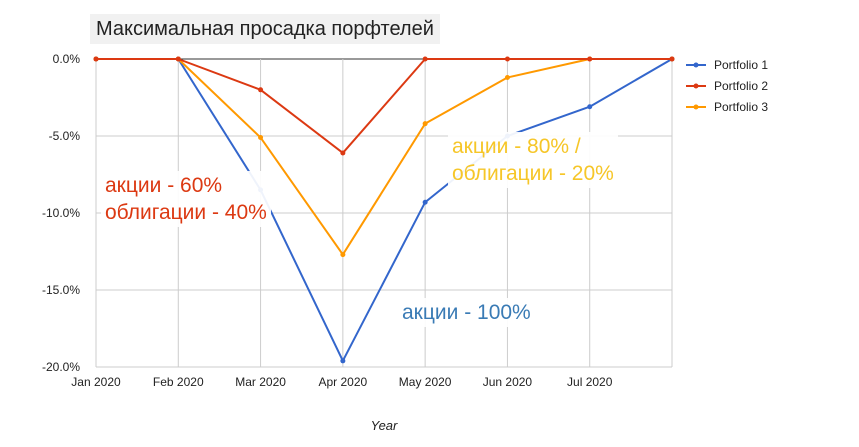  I want to click on x-tick-label: May 2020, so click(425, 382).